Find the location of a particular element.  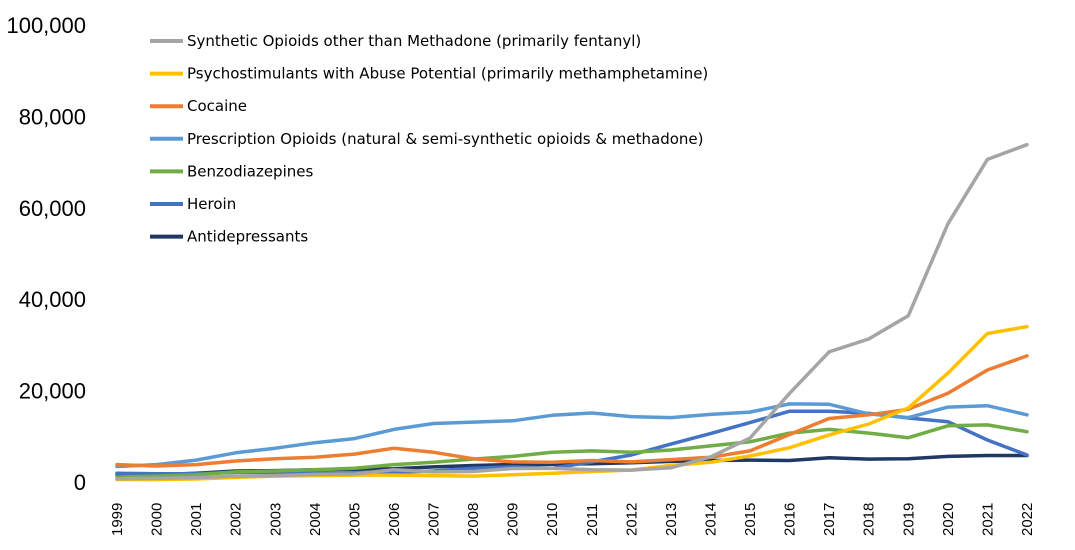

x-tick-label: 2001 is located at coordinates (196, 519).